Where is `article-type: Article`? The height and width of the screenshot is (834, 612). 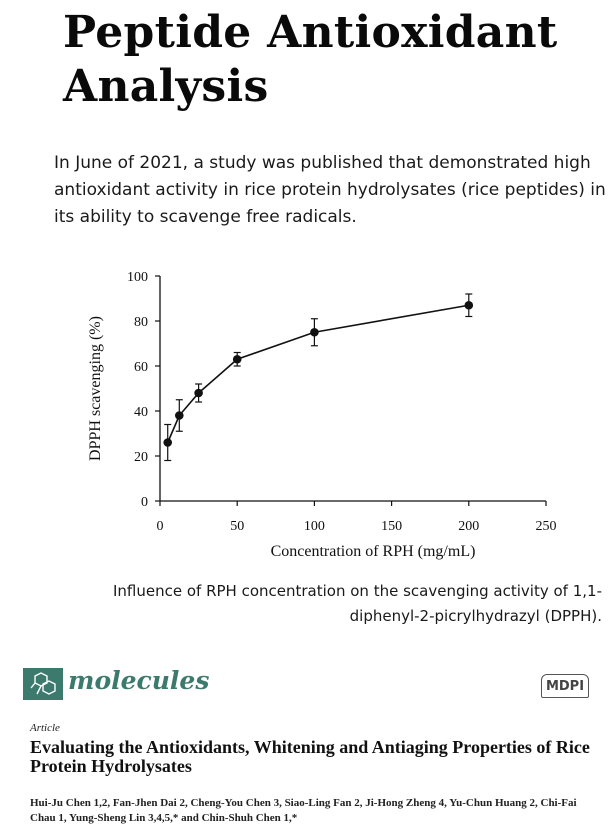
article-type: Article is located at coordinates (45, 728).